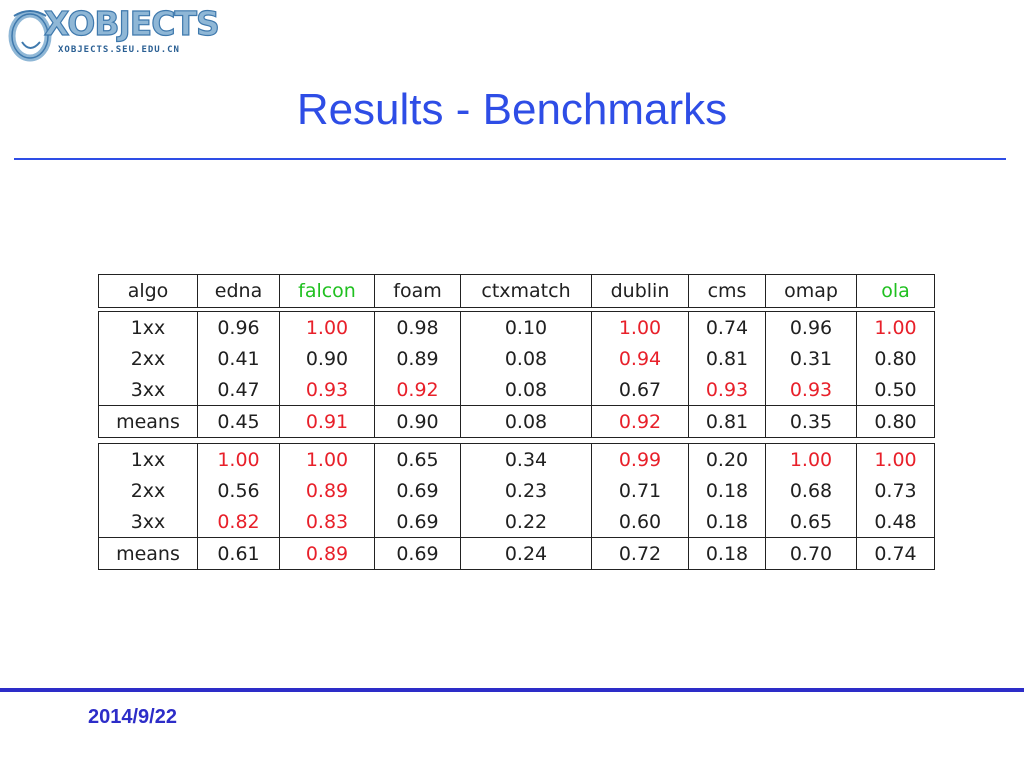 The height and width of the screenshot is (768, 1024). What do you see at coordinates (640, 390) in the screenshot?
I see `table-cell: 0.67` at bounding box center [640, 390].